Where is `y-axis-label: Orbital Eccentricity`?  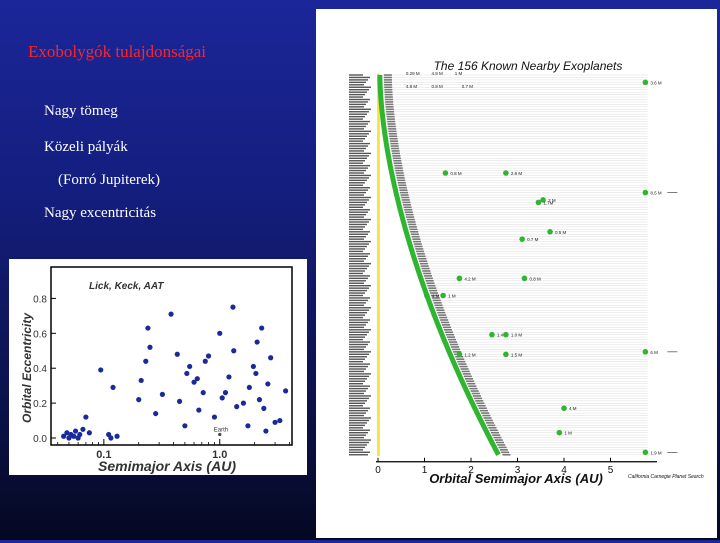
y-axis-label: Orbital Eccentricity is located at coordinates (27, 367).